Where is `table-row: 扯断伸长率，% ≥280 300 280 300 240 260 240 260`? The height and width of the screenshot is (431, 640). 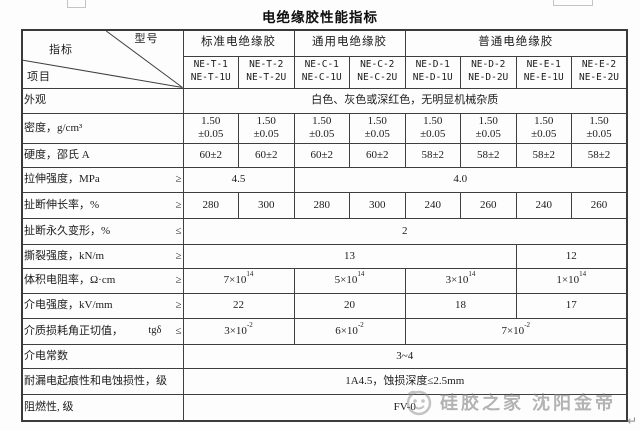 table-row: 扯断伸长率，% ≥280 300 280 300 240 260 240 260 is located at coordinates (324, 205).